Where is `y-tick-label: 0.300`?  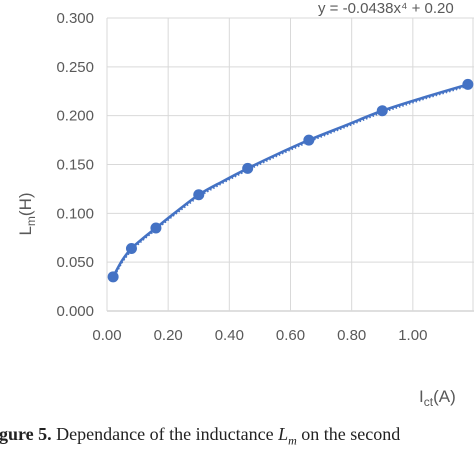 y-tick-label: 0.300 is located at coordinates (75, 18).